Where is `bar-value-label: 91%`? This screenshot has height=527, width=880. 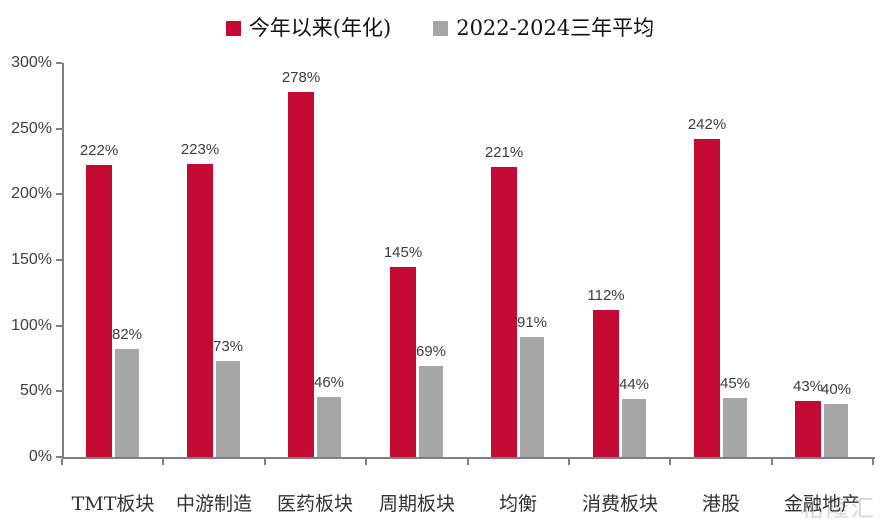 bar-value-label: 91% is located at coordinates (532, 322).